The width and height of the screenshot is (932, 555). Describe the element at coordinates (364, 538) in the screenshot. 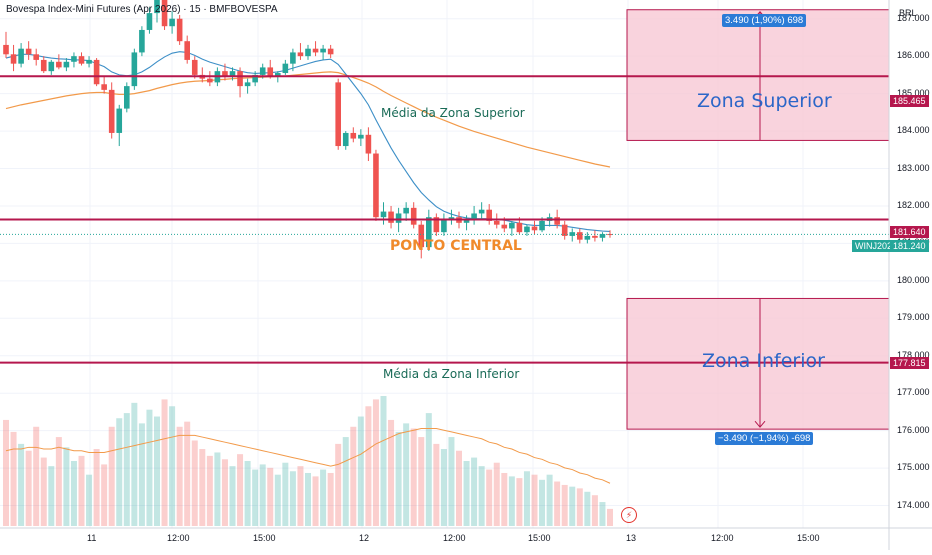

I see `time-tick: 12` at that location.